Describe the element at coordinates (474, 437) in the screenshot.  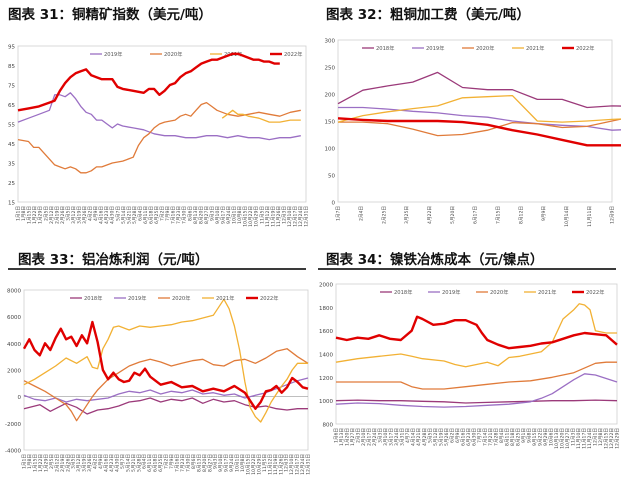
I see `x-tick-label: 6月30日` at that location.